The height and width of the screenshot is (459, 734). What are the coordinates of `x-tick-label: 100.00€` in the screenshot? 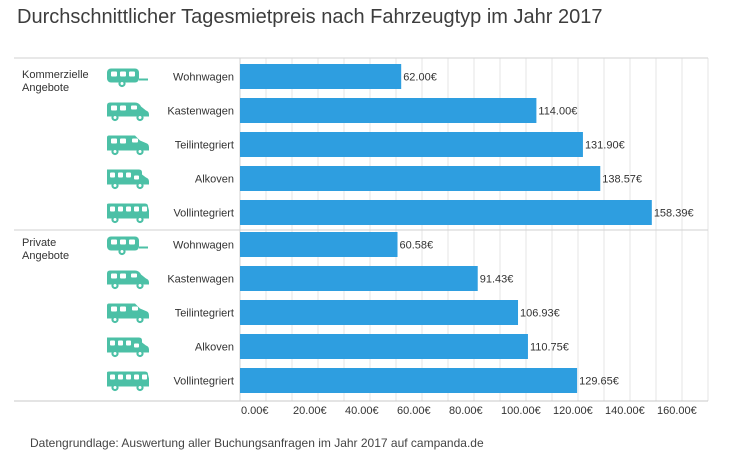 It's located at (521, 411).